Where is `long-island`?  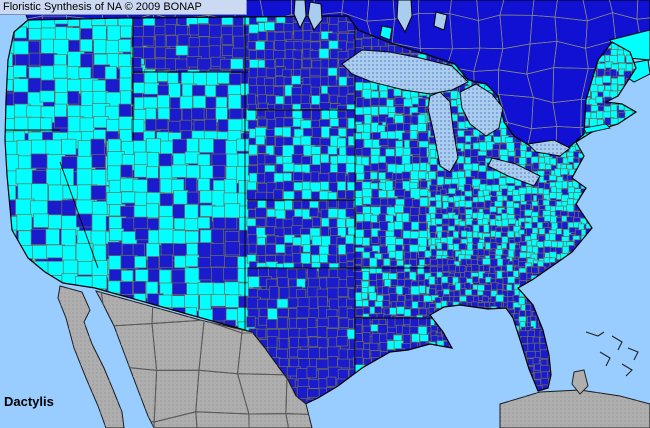
long-island is located at coordinates (597, 128).